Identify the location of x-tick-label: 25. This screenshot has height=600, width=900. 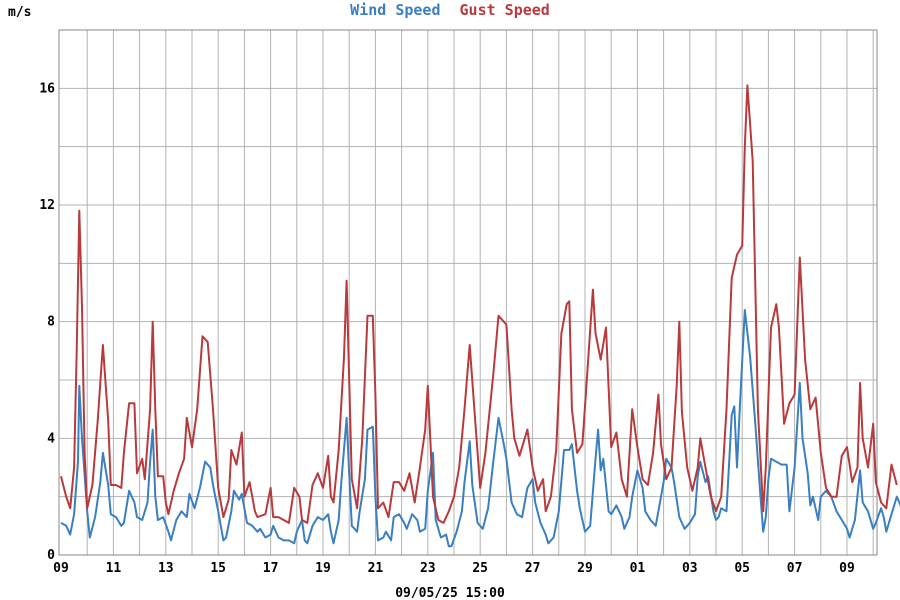
(480, 568).